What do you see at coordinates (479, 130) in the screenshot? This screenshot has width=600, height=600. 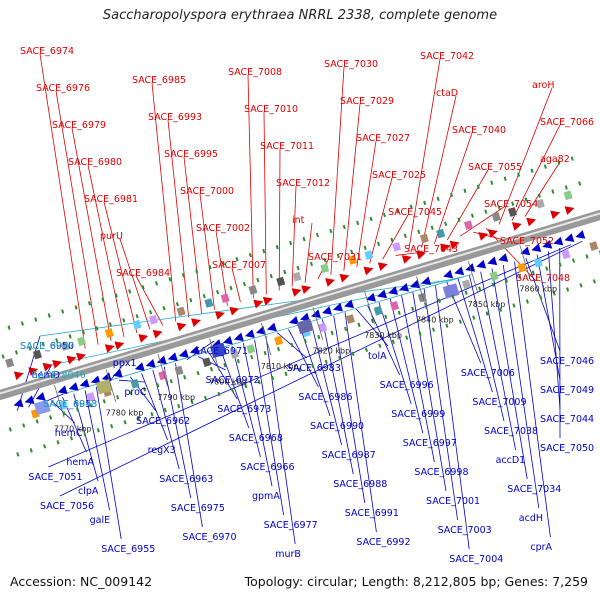 I see `forward-gene-label: SACE_7040` at bounding box center [479, 130].